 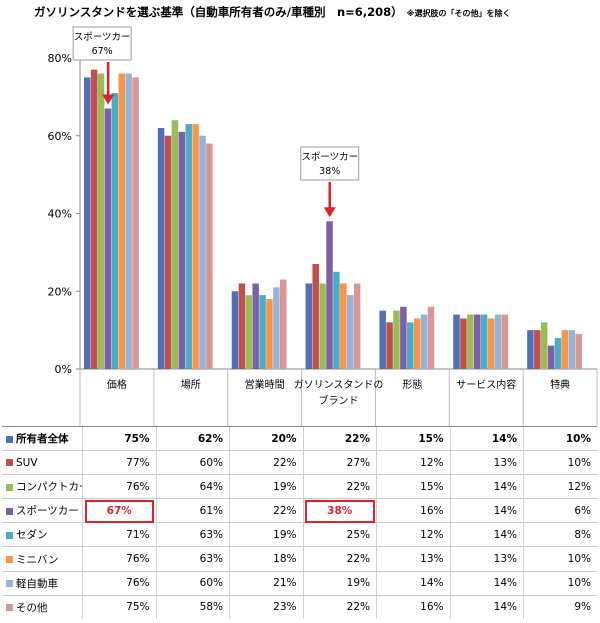 I want to click on table-cell: 9%, so click(x=560, y=606).